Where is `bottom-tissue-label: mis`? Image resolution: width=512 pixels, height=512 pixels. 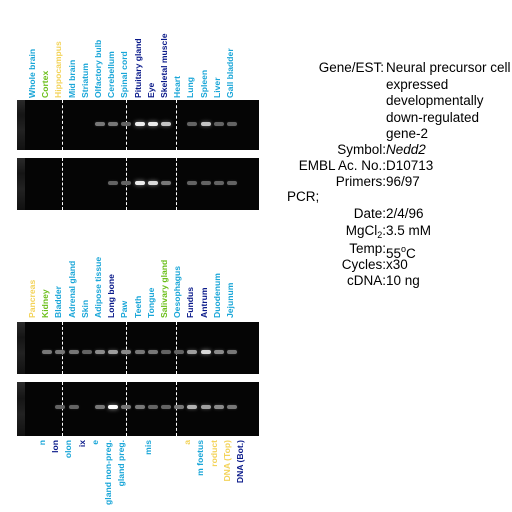
bottom-tissue-label: mis is located at coordinates (147, 447).